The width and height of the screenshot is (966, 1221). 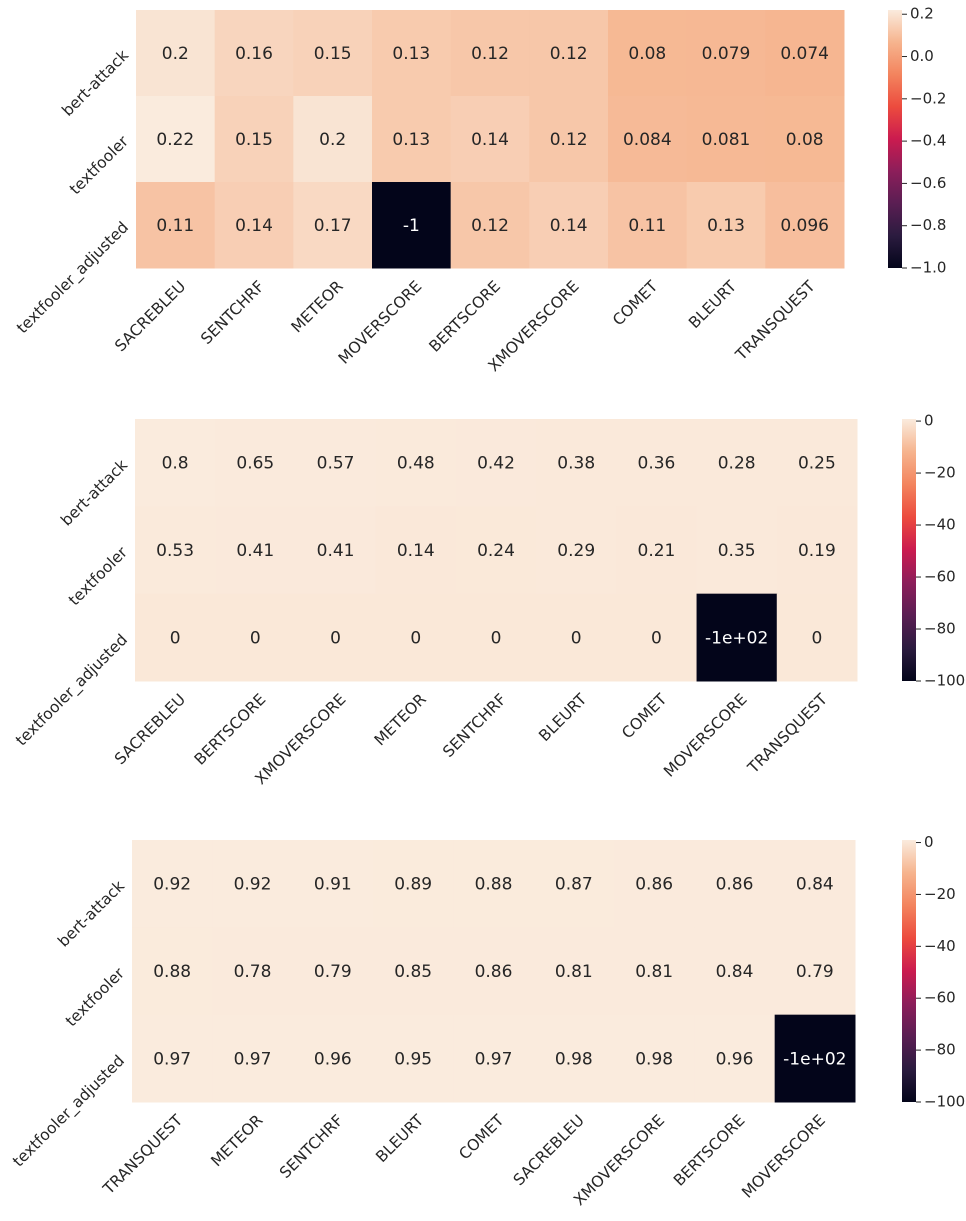 I want to click on cell-value-label: 0.08, so click(x=805, y=140).